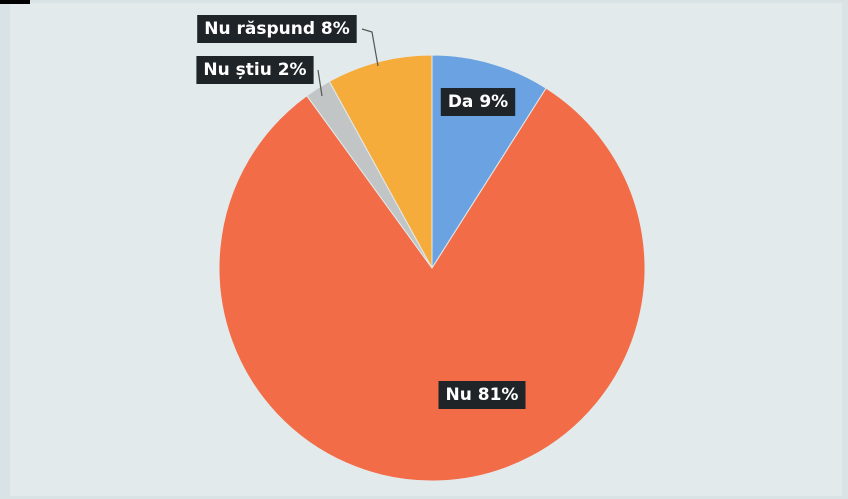  I want to click on pie-label-text-da: Da 9%, so click(478, 102).